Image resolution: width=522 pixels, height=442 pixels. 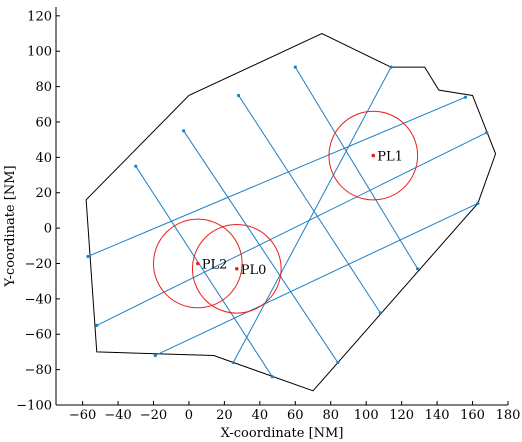 I want to click on range-circle-pl2, so click(x=197, y=263).